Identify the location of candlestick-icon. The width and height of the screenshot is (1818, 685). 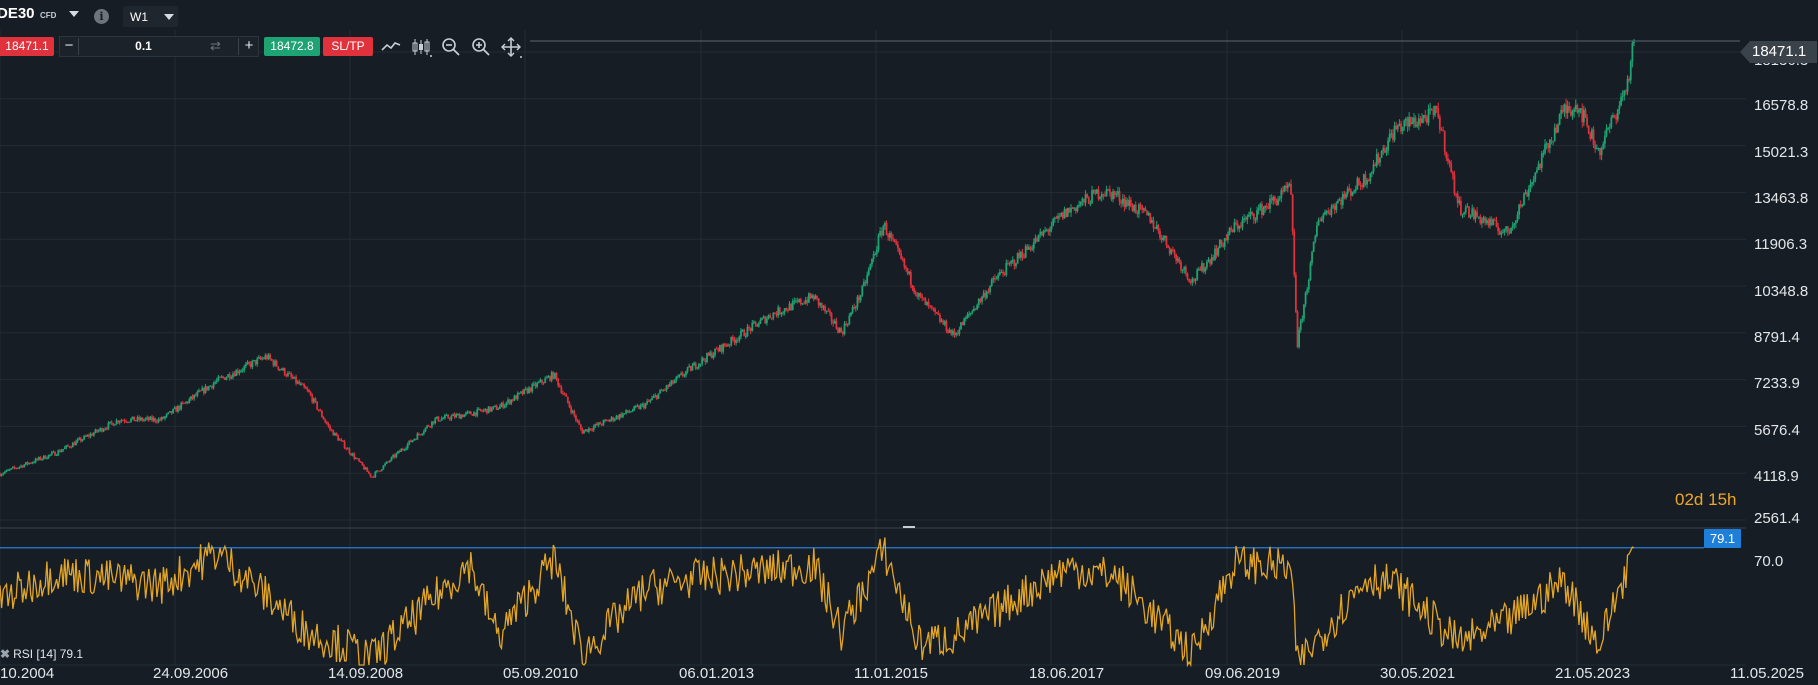
(421, 47).